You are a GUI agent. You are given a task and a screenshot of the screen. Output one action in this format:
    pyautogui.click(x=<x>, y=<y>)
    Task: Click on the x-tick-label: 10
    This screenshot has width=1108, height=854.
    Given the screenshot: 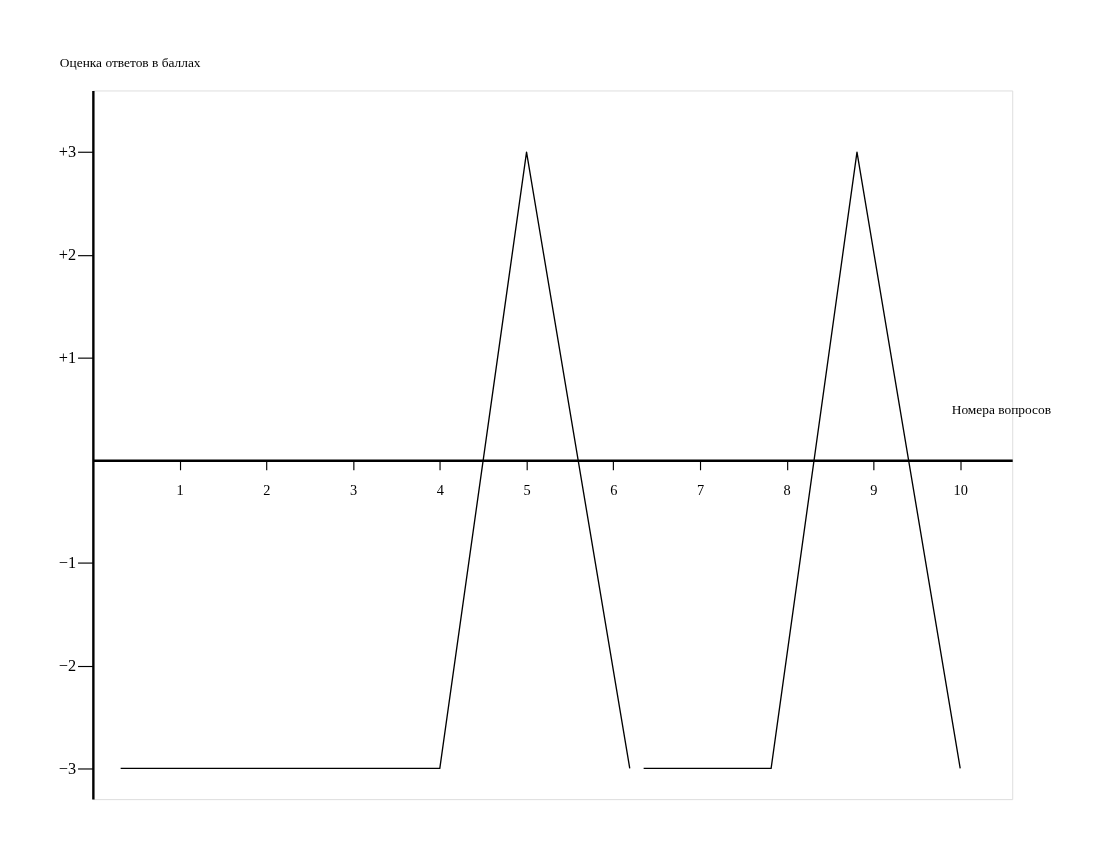 What is the action you would take?
    pyautogui.click(x=960, y=490)
    